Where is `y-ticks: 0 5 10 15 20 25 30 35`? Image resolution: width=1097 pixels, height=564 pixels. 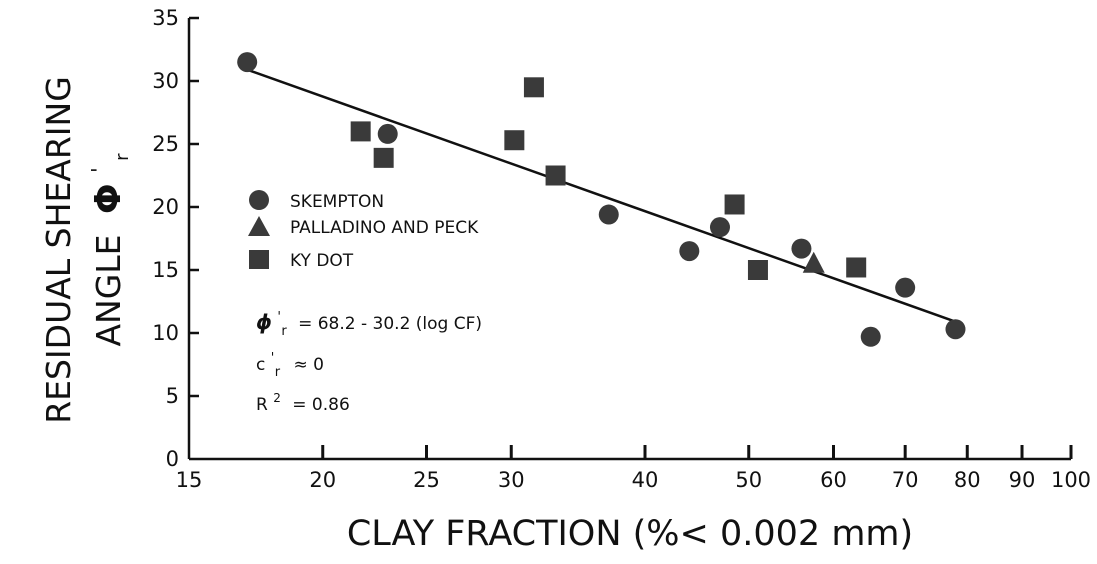 y-ticks: 0 5 10 15 20 25 30 35 is located at coordinates (175, 238).